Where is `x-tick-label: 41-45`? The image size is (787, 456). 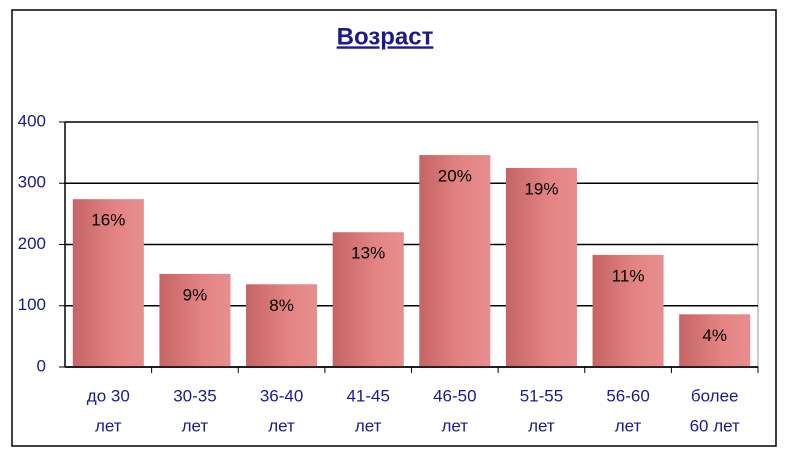
x-tick-label: 41-45 is located at coordinates (367, 395).